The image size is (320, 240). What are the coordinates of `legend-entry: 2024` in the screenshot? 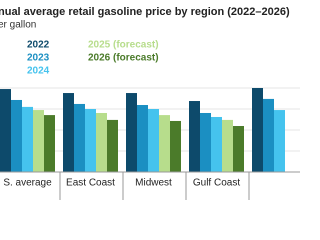 It's located at (38, 71).